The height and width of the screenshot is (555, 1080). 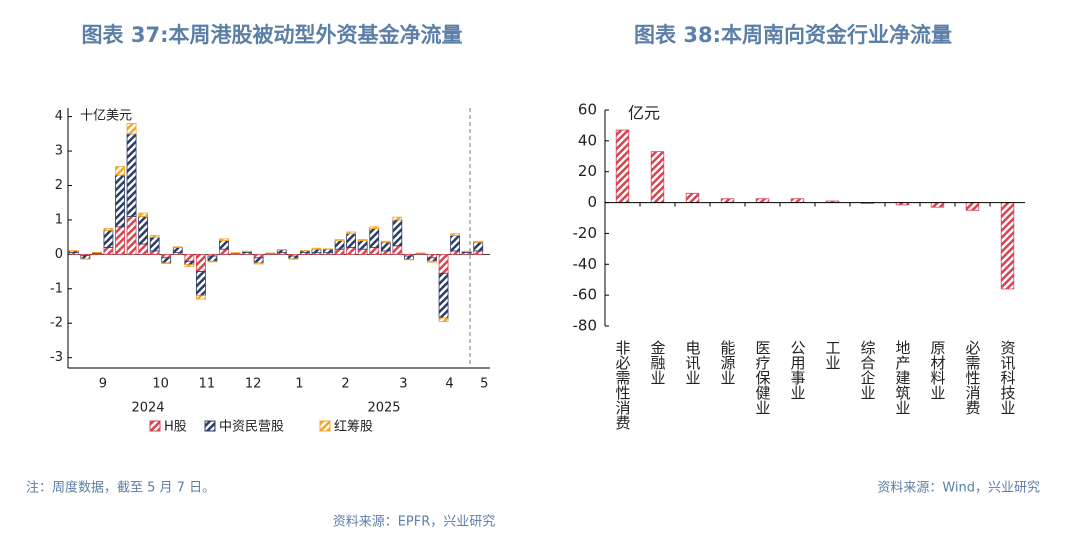 I want to click on x-tick-label: 地产建筑业, so click(x=903, y=377).